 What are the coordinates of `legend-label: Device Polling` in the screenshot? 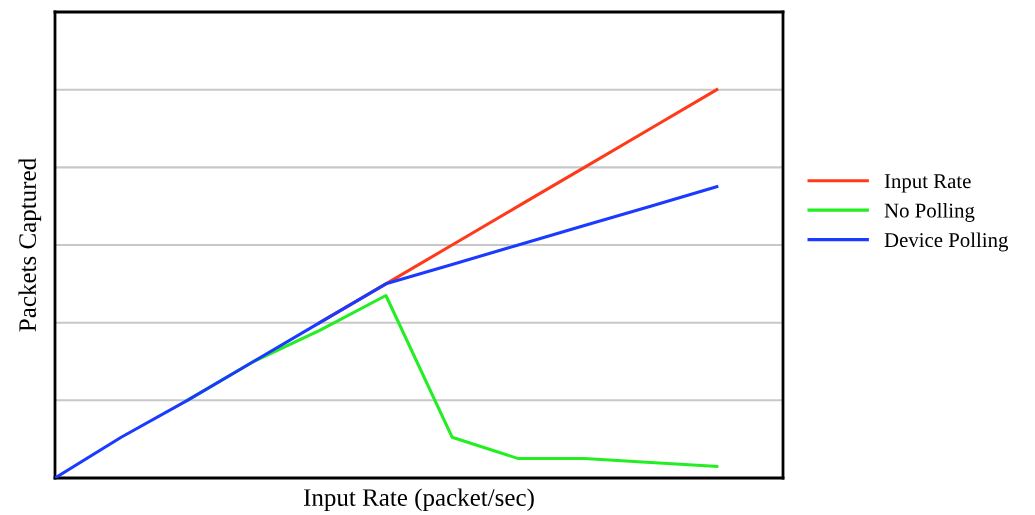 It's located at (946, 242).